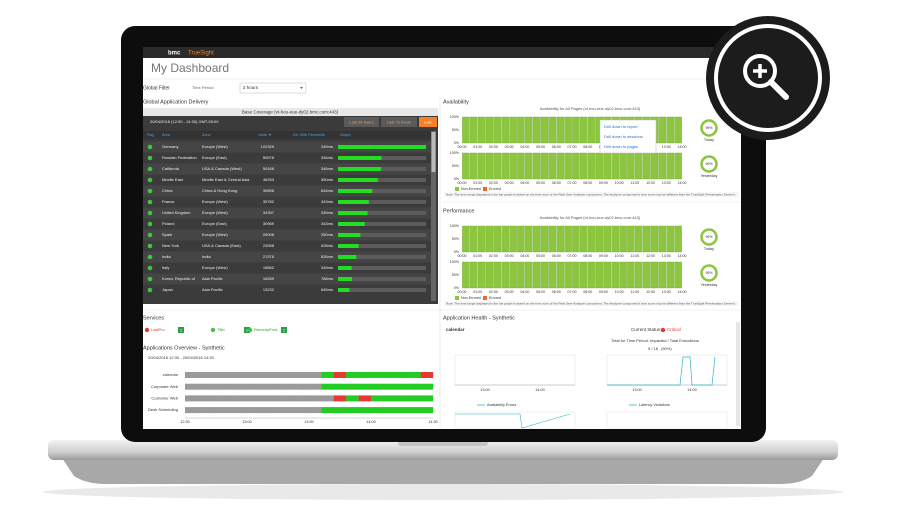 Image resolution: width=900 pixels, height=521 pixels. What do you see at coordinates (456, 275) in the screenshot?
I see `y-tick-label: 50%` at bounding box center [456, 275].